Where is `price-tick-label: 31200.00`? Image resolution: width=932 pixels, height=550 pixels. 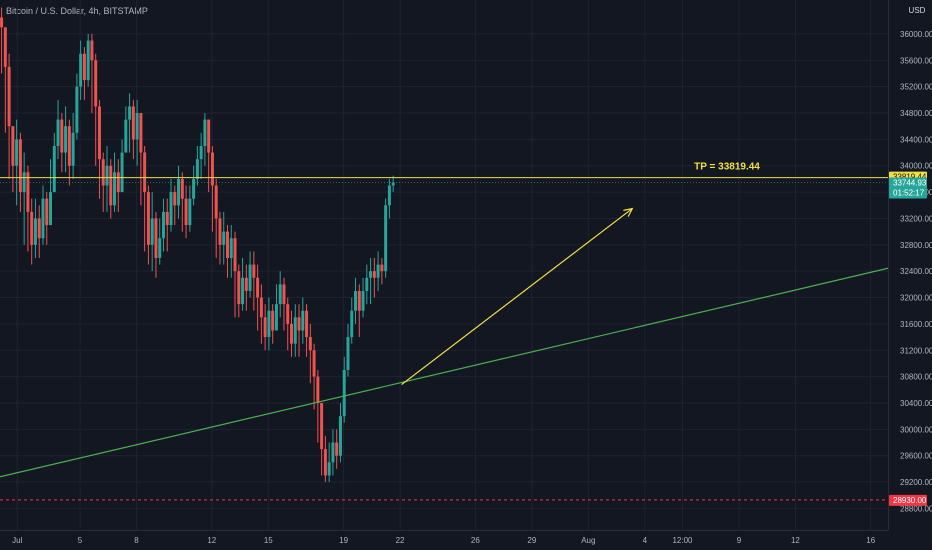 price-tick-label: 31200.00 is located at coordinates (916, 350).